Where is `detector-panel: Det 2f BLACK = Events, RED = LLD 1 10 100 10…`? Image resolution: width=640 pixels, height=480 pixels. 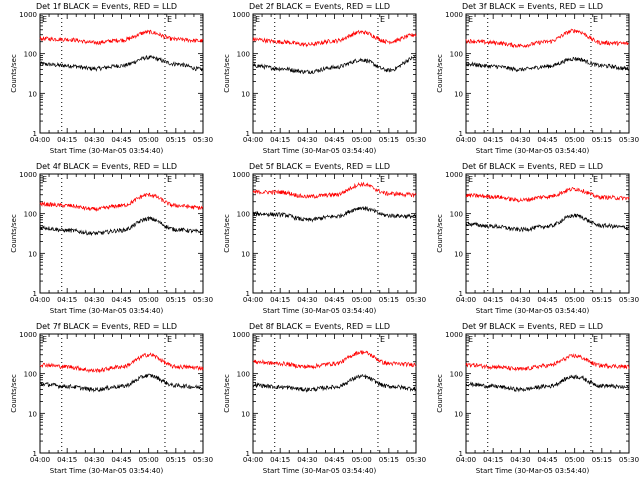 detector-panel: Det 2f BLACK = Events, RED = LLD 1 10 100 10… is located at coordinates (319, 80).